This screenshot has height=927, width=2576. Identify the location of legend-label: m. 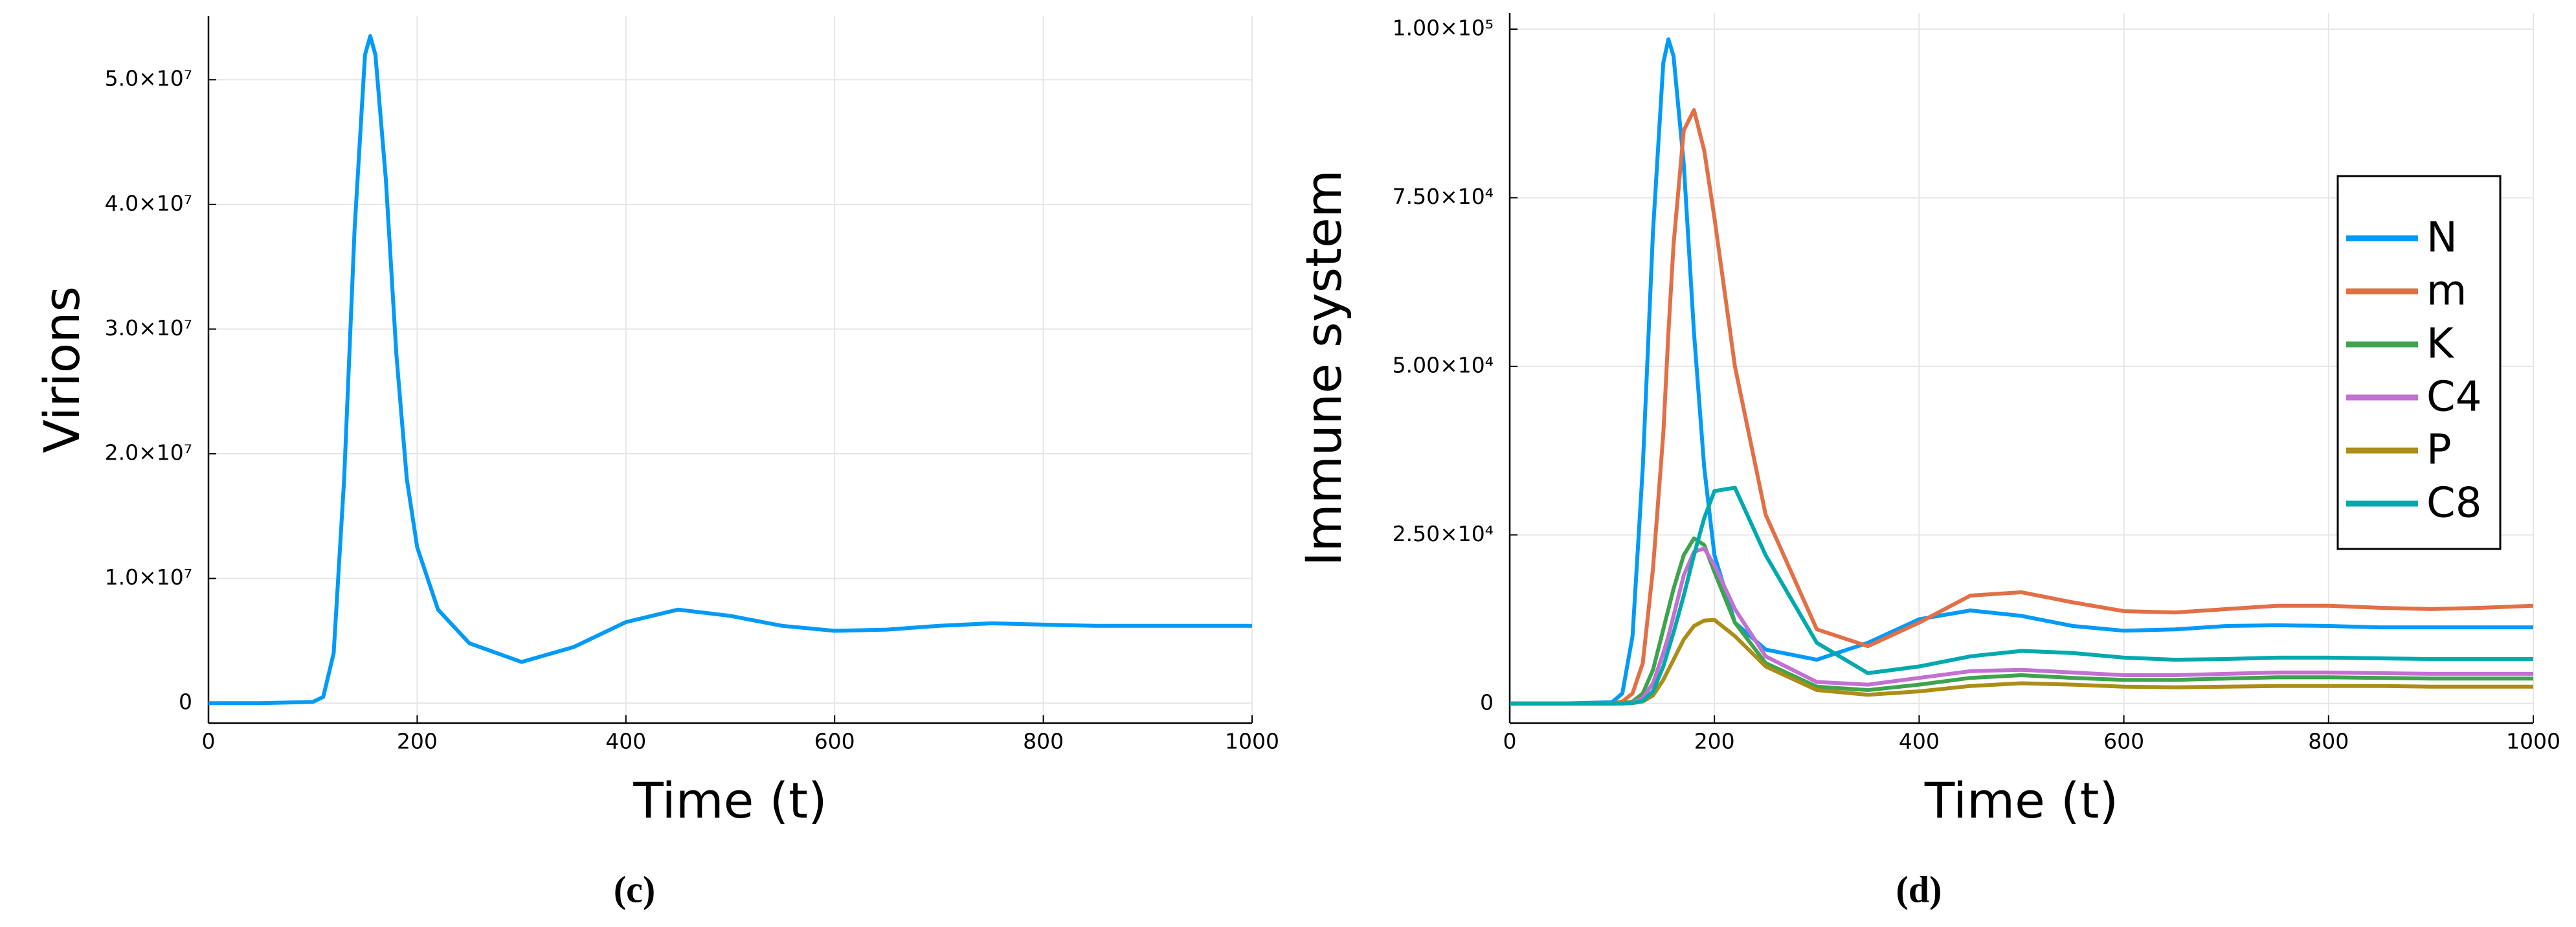
(2446, 291).